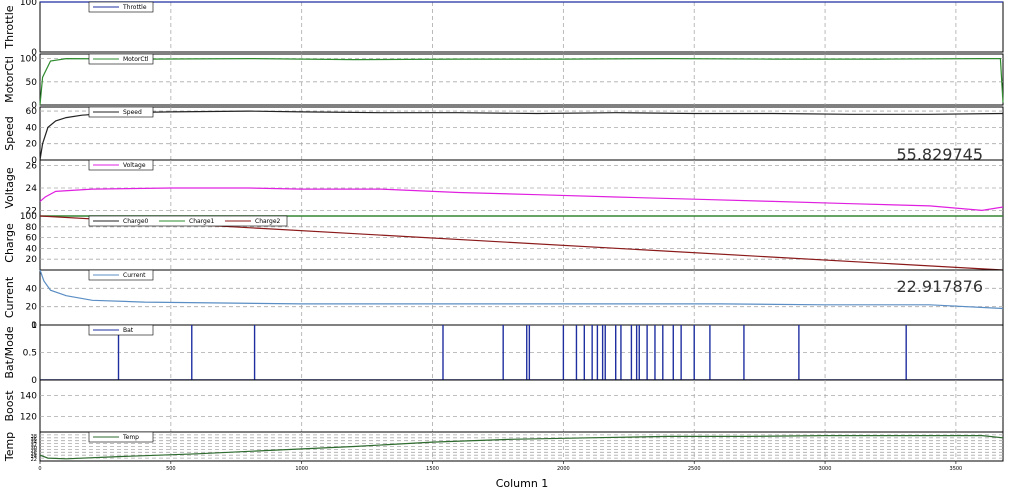  I want to click on xtick-label-4: 2000, so click(563, 469).